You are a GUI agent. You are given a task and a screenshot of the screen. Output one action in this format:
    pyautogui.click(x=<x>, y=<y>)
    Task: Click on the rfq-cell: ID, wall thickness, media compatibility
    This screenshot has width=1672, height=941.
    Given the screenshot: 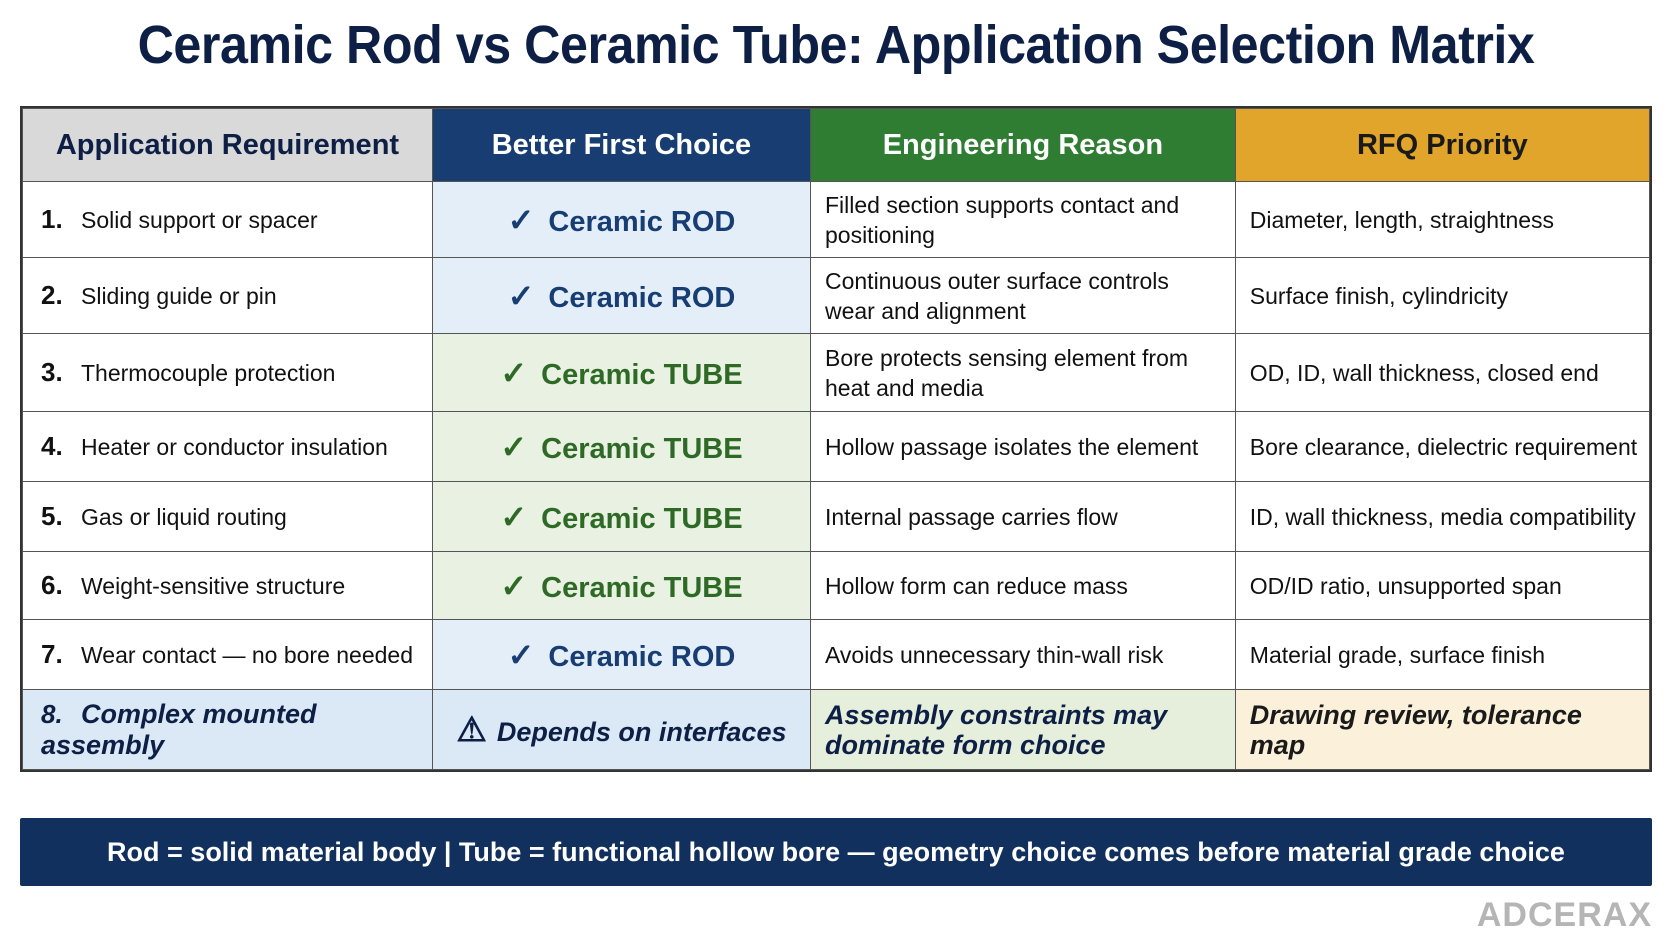 What is the action you would take?
    pyautogui.click(x=1442, y=516)
    